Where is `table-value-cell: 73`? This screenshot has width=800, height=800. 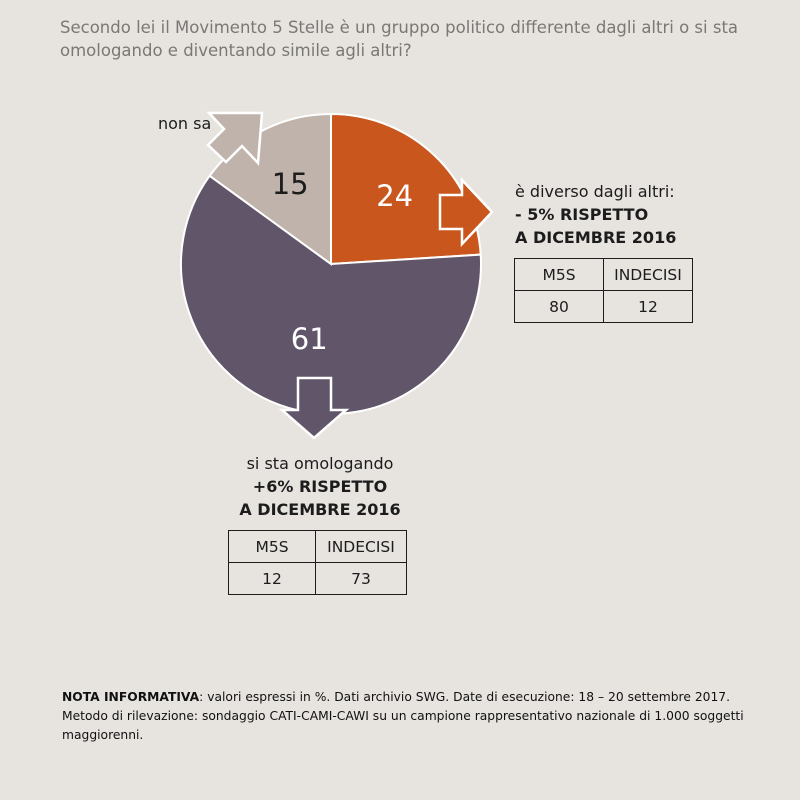
table-value-cell: 73 is located at coordinates (361, 578).